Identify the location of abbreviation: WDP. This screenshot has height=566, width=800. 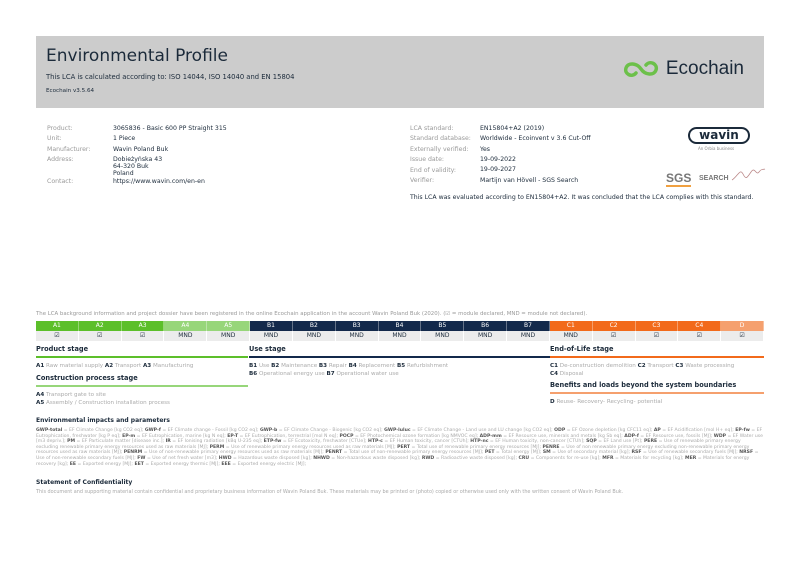
(719, 436).